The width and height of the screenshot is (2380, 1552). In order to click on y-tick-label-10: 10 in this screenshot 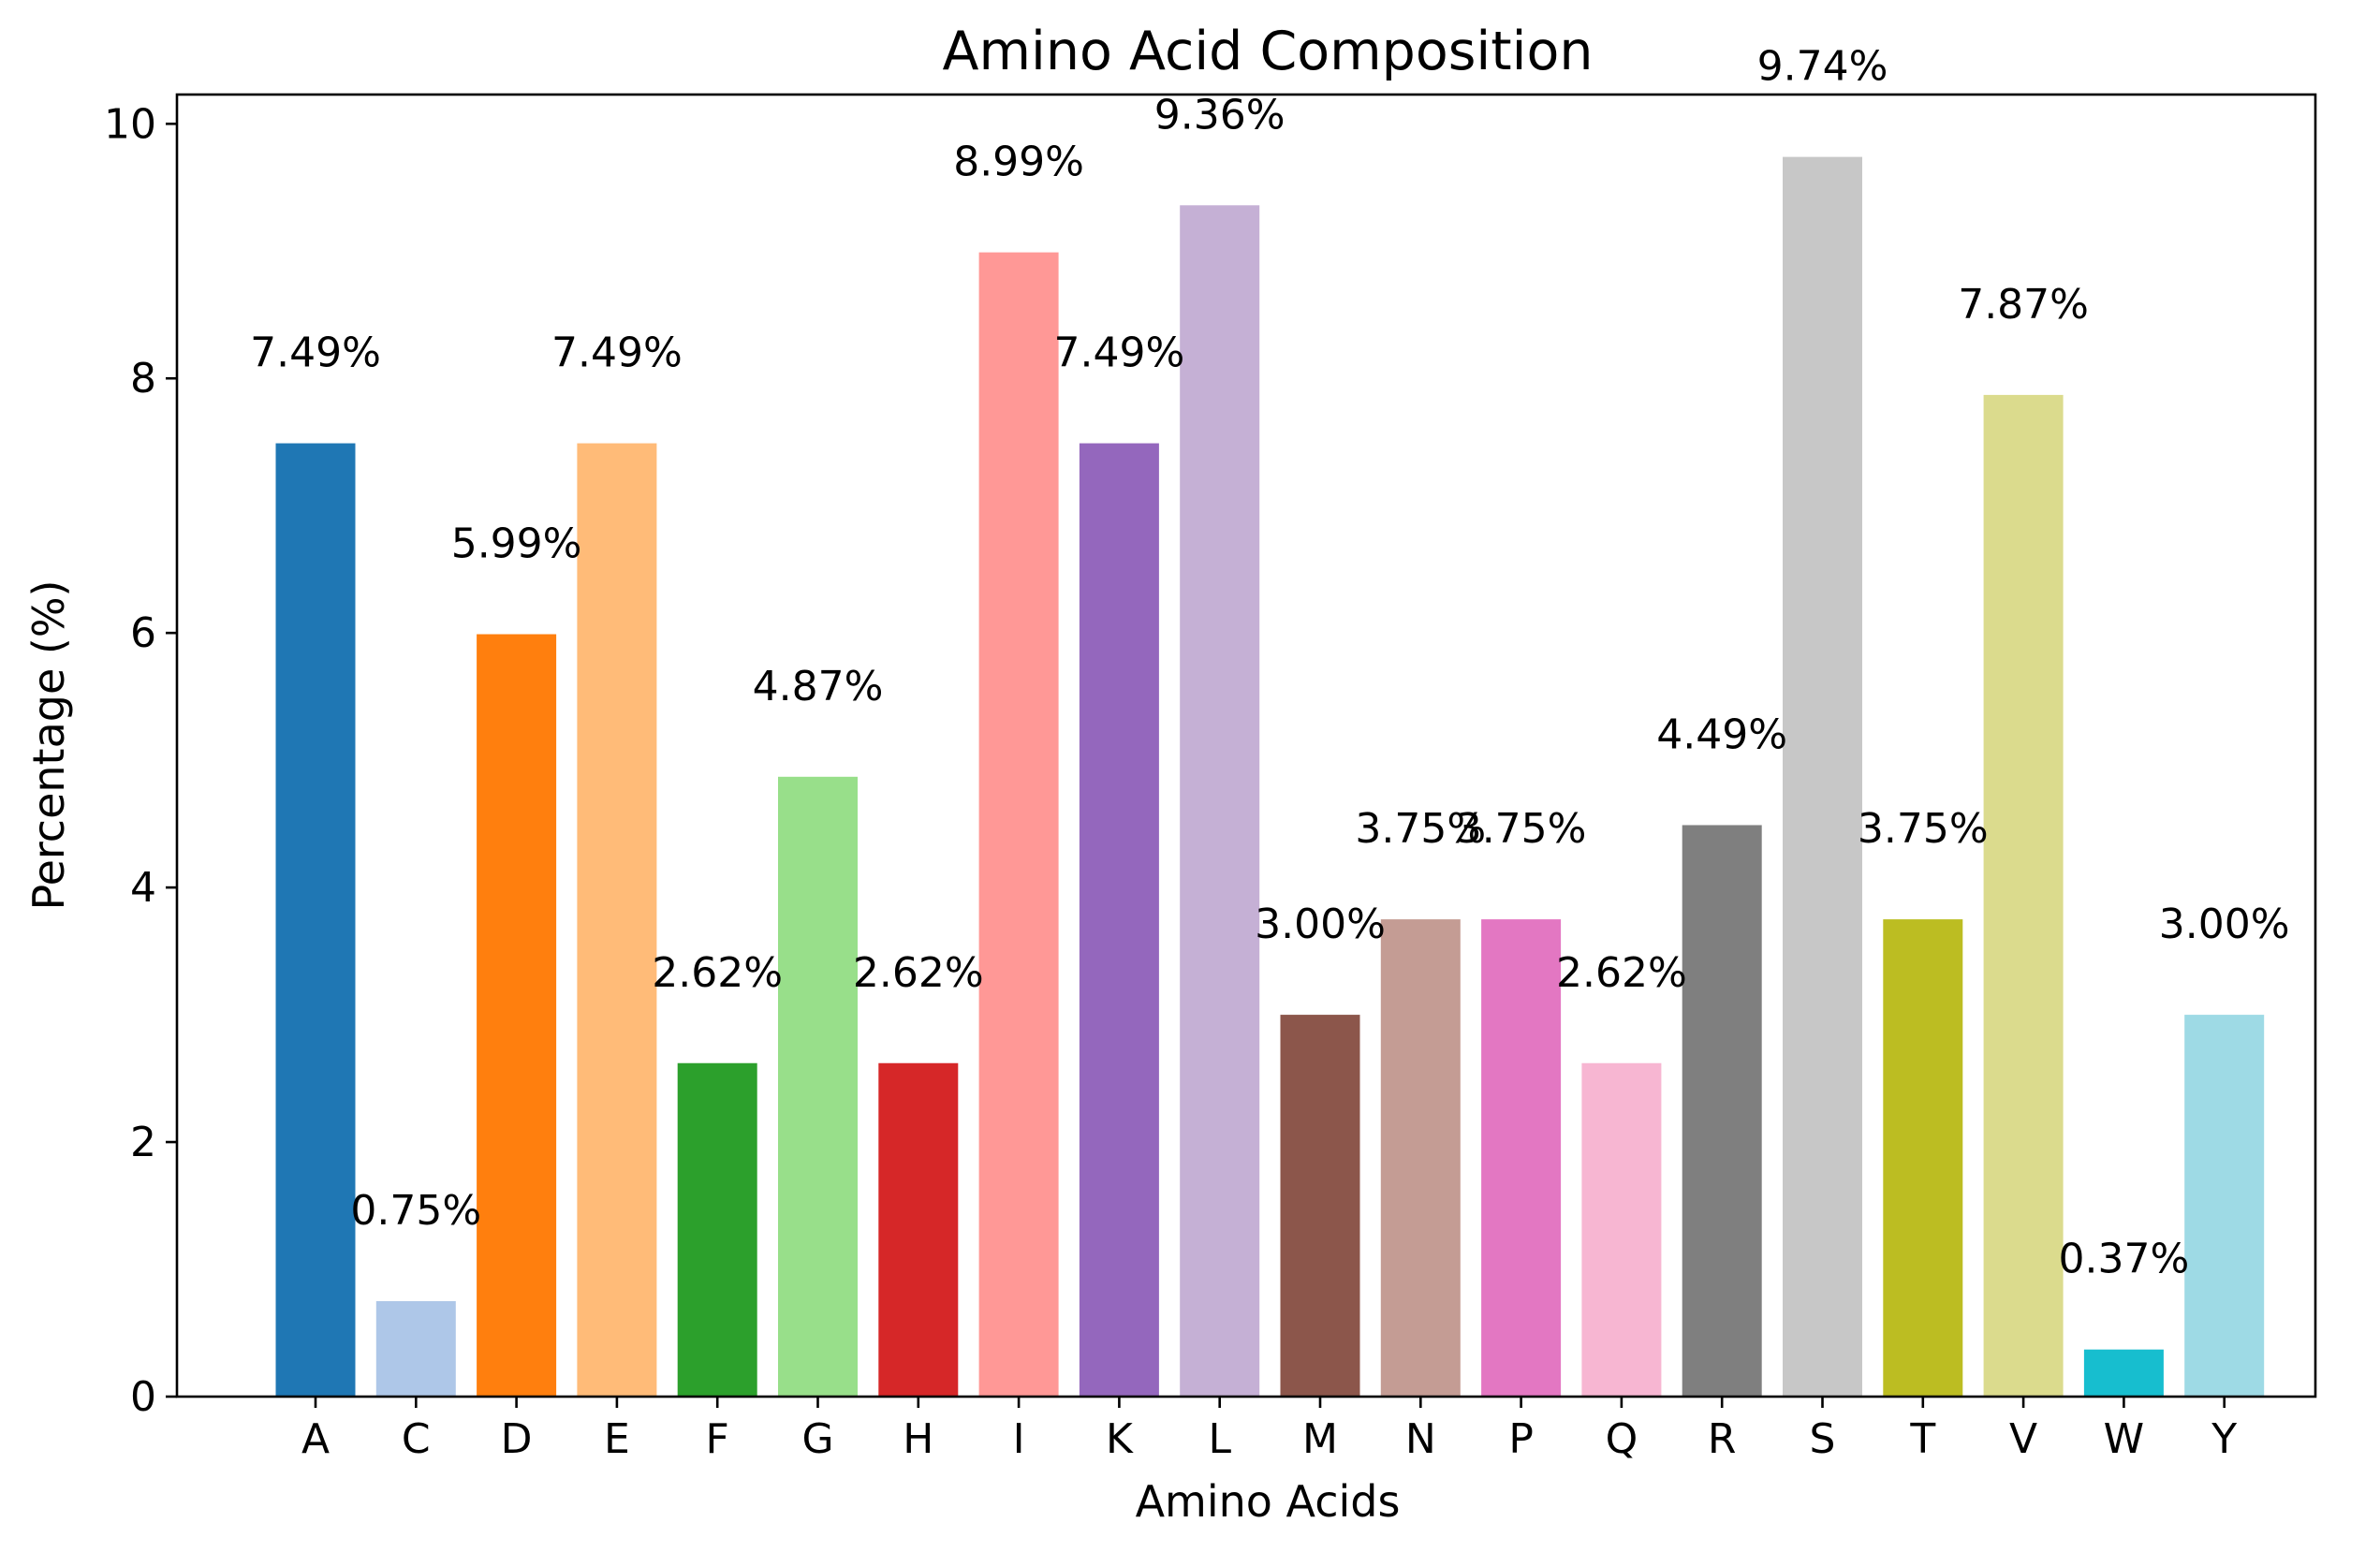, I will do `click(130, 124)`.